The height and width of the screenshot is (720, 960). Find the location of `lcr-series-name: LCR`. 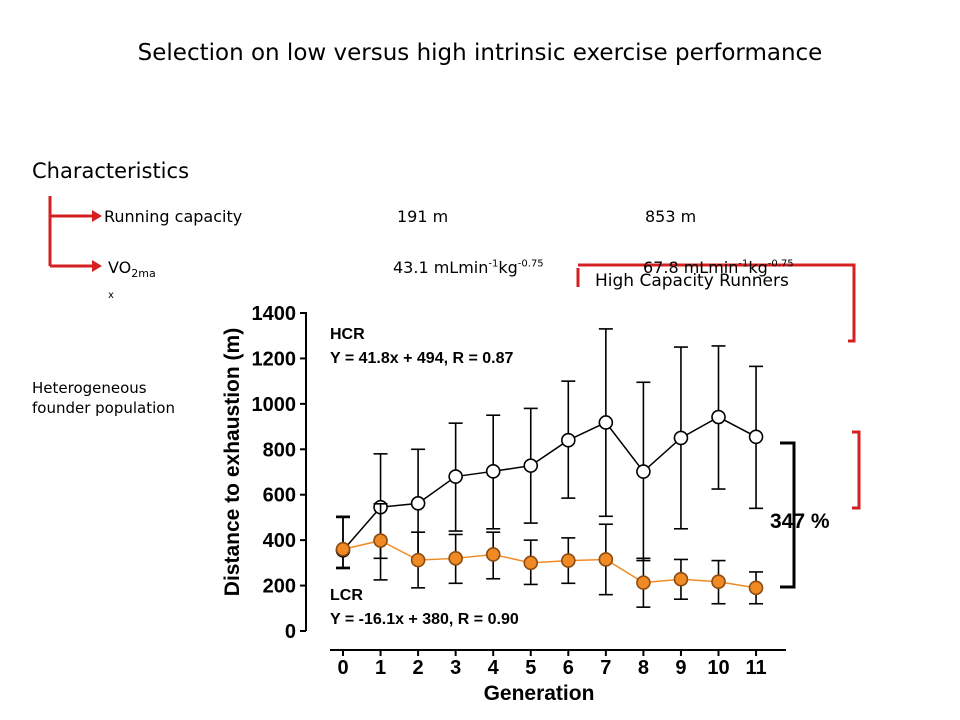

lcr-series-name: LCR is located at coordinates (346, 595).